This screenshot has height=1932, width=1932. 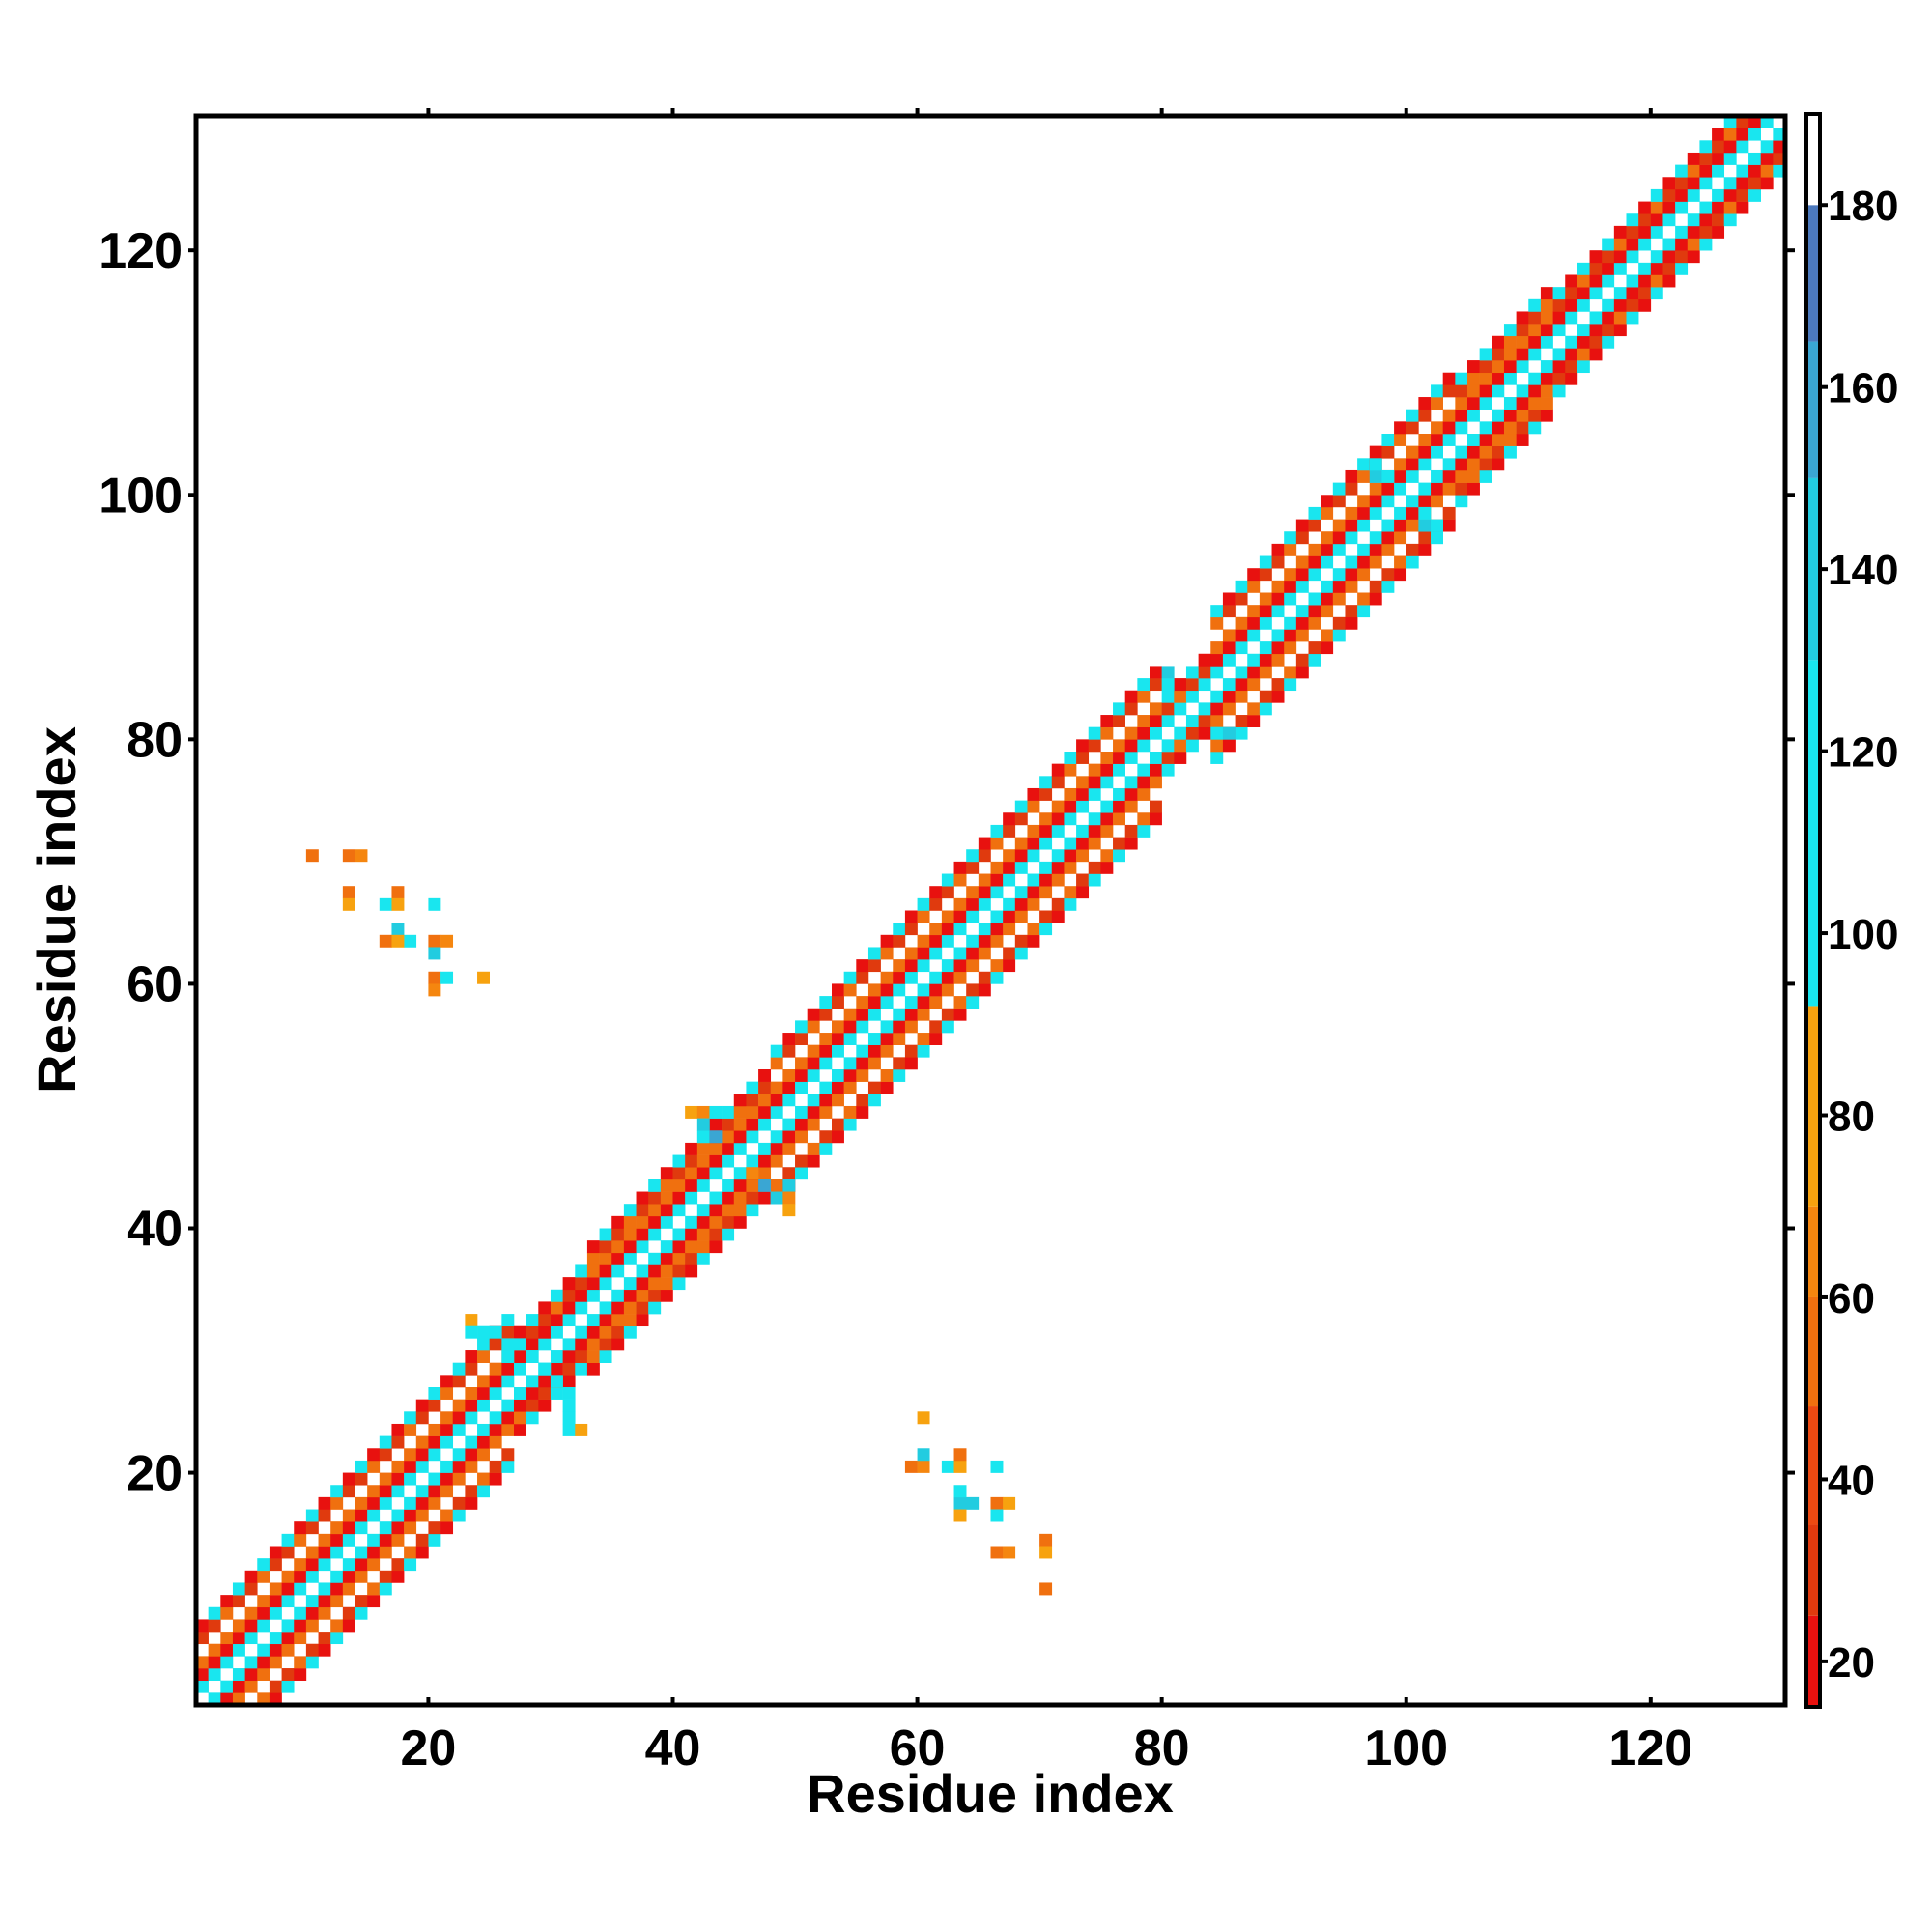 I want to click on colorbar-ticks: 20 40 60 80 100 120 140 160 180, so click(x=1859, y=935).